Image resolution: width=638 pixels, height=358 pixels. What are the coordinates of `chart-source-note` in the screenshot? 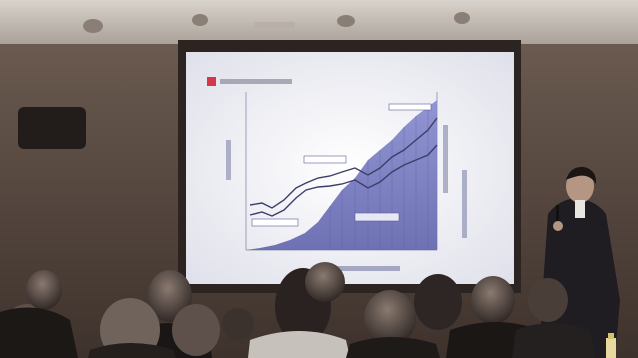 It's located at (365, 268).